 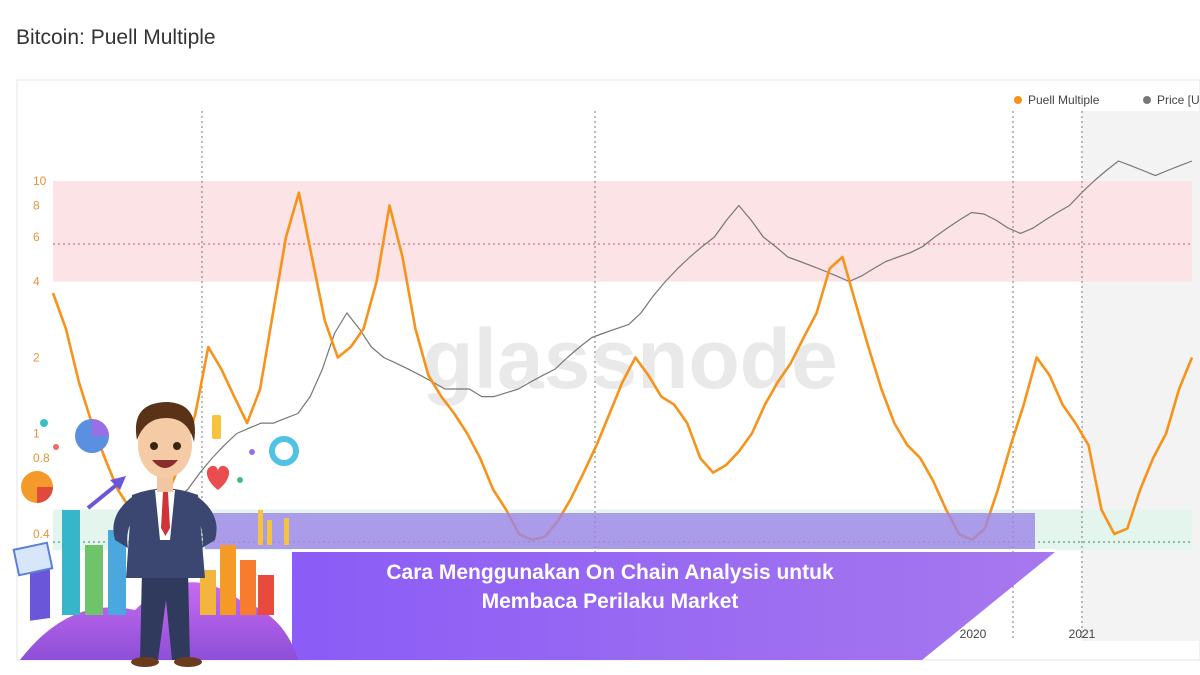 What do you see at coordinates (1178, 100) in the screenshot?
I see `legend-label-1: Price [U` at bounding box center [1178, 100].